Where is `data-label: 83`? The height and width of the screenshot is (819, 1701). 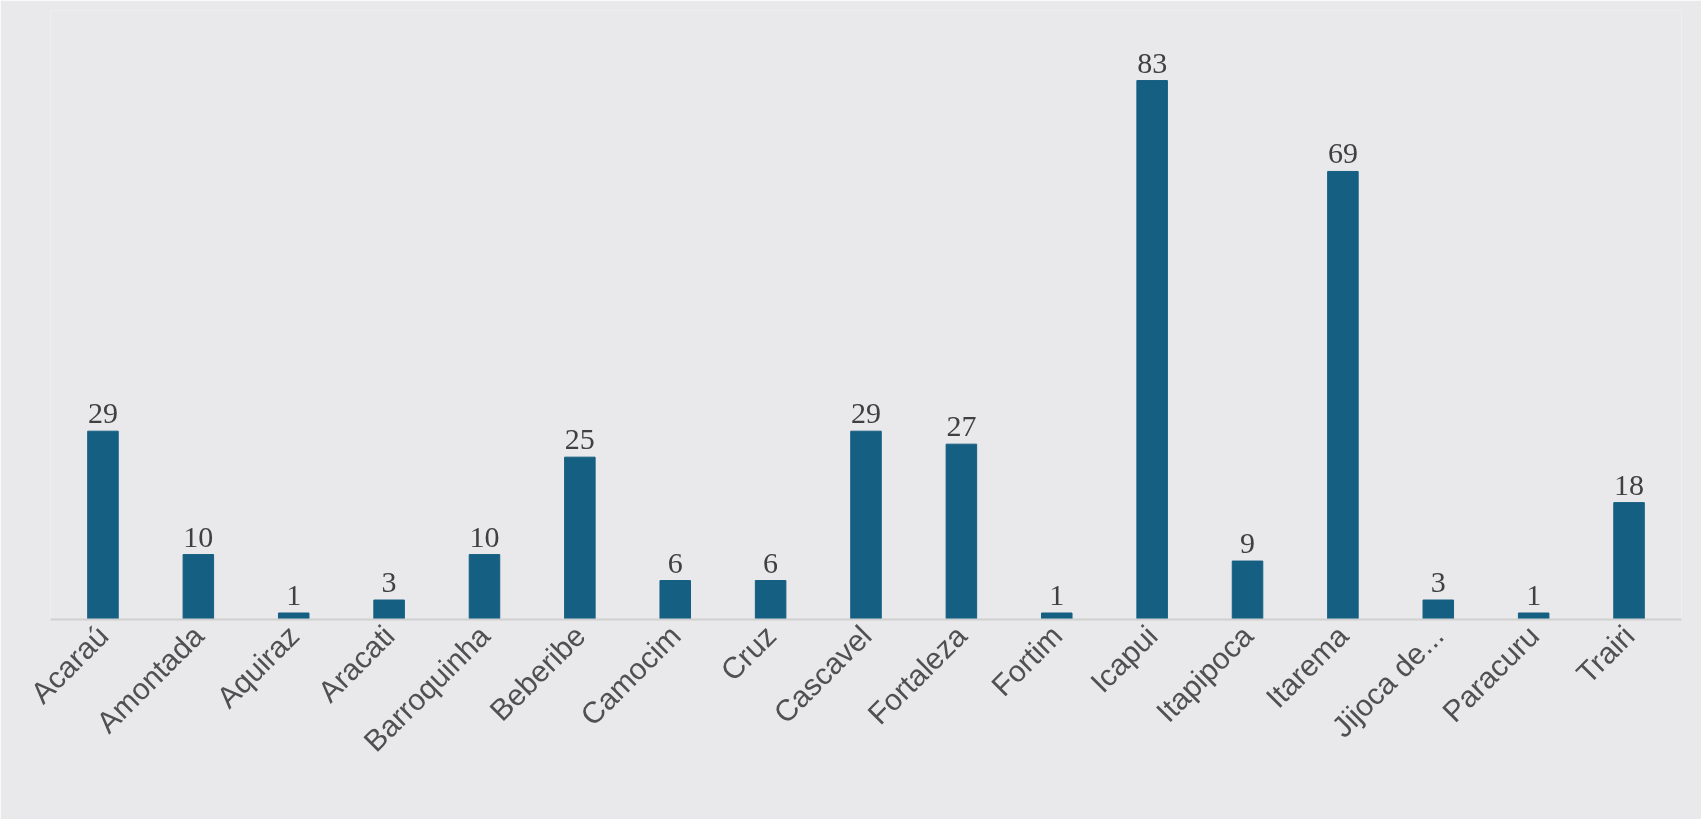
data-label: 83 is located at coordinates (1152, 62).